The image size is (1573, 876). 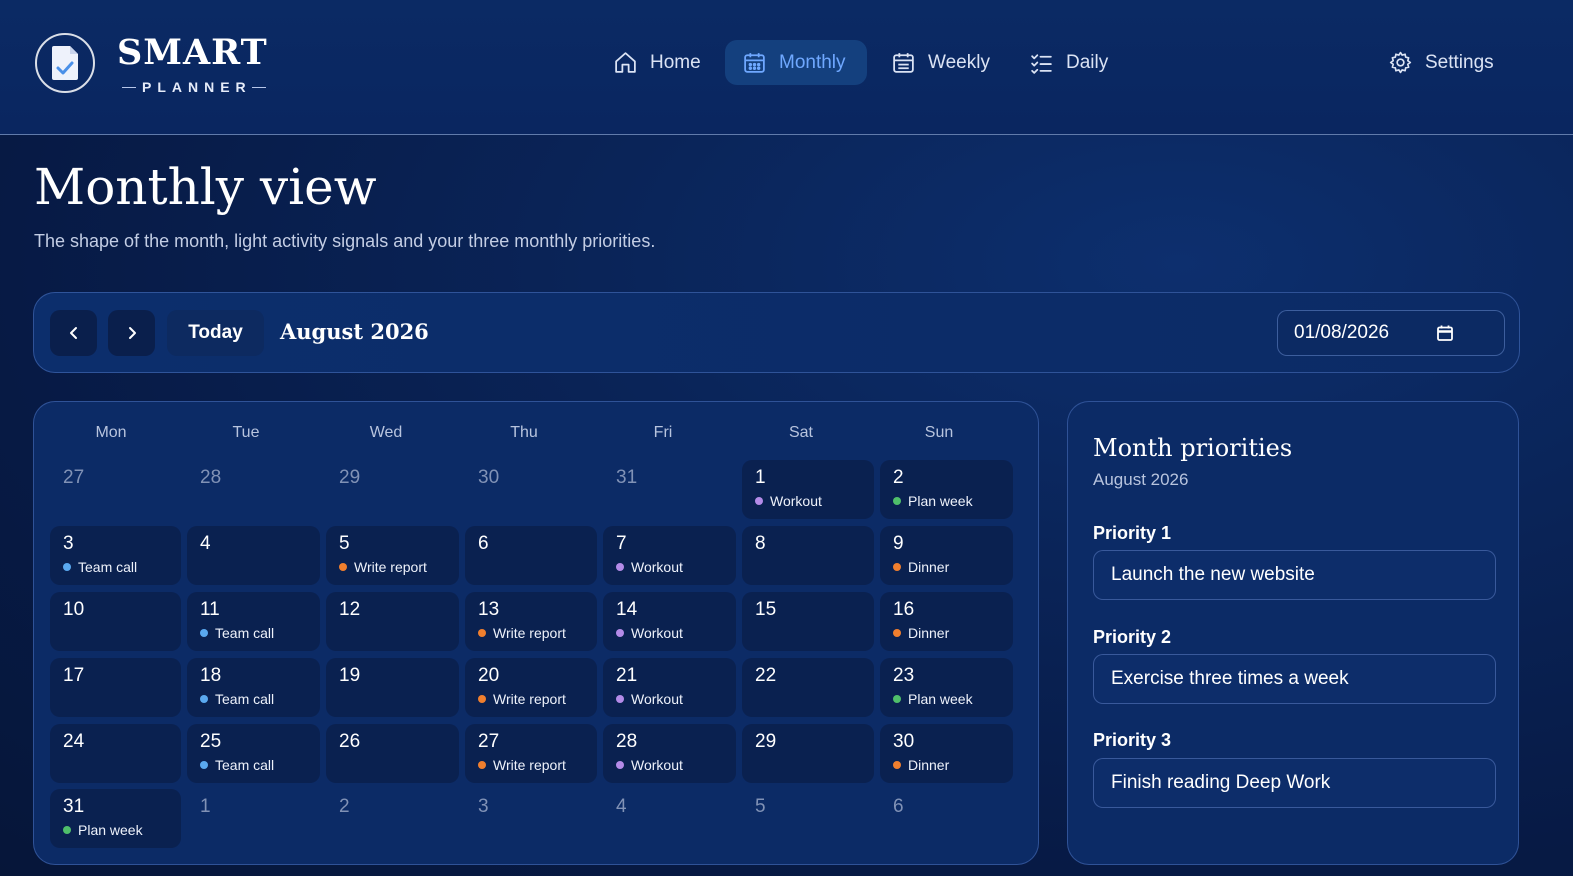 I want to click on nav-item-home: Home, so click(x=657, y=62).